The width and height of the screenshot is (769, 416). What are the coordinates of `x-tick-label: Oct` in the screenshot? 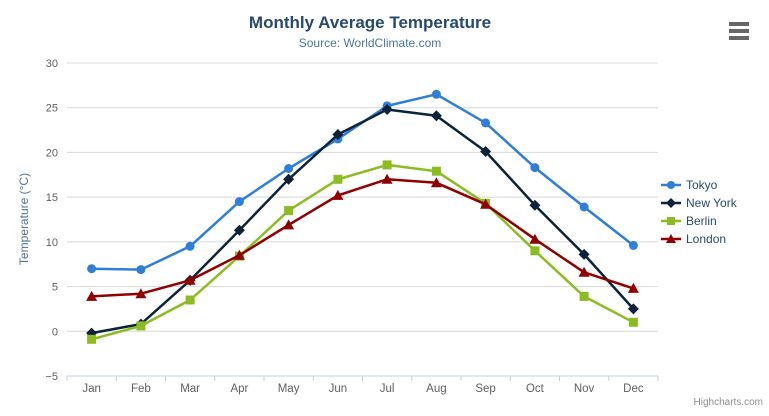 It's located at (535, 389).